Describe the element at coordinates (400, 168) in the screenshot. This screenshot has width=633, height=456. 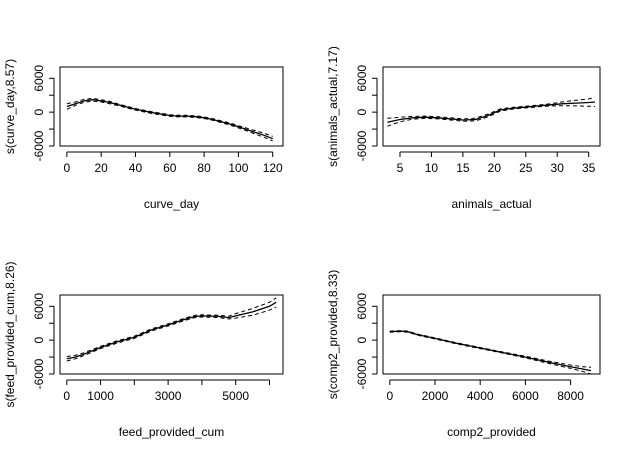
I see `x-tick-label: 5` at that location.